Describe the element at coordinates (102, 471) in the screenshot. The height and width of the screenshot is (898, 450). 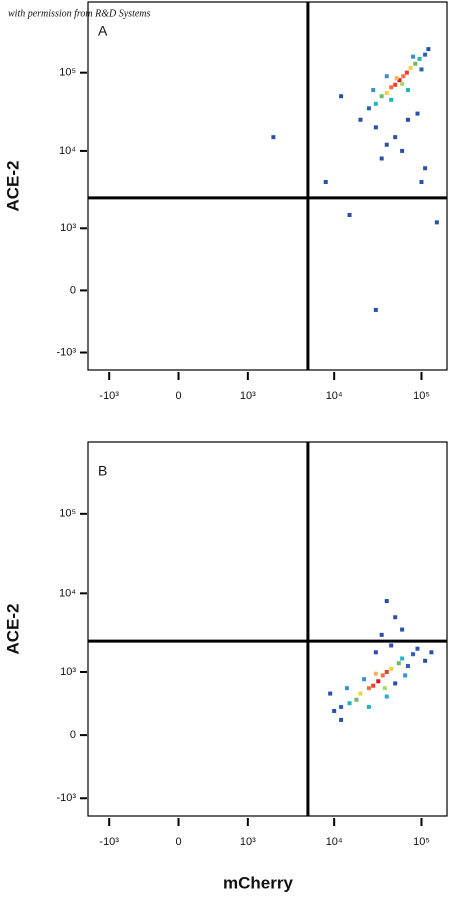
I see `panel-label: B` at that location.